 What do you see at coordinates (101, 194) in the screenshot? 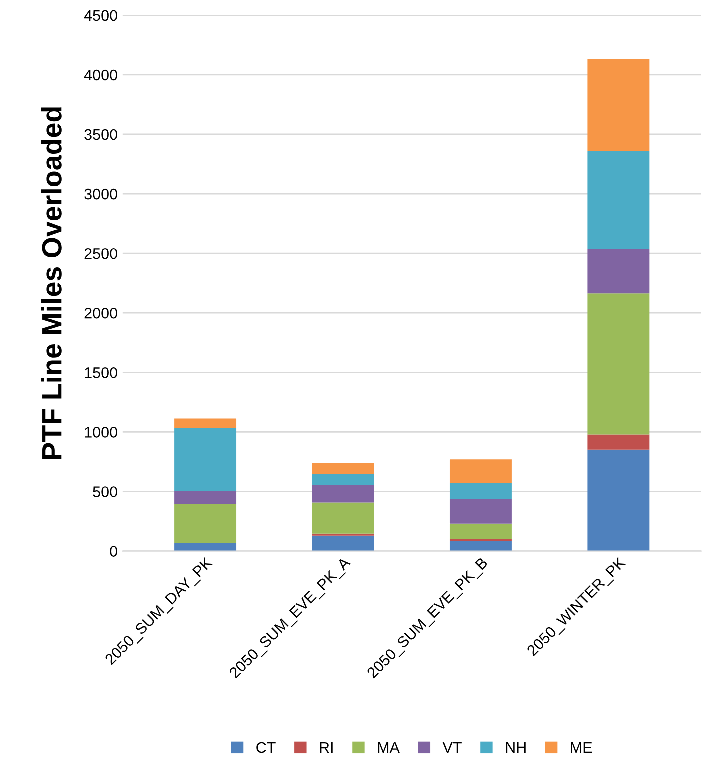
I see `y-tick-label: 3000` at bounding box center [101, 194].